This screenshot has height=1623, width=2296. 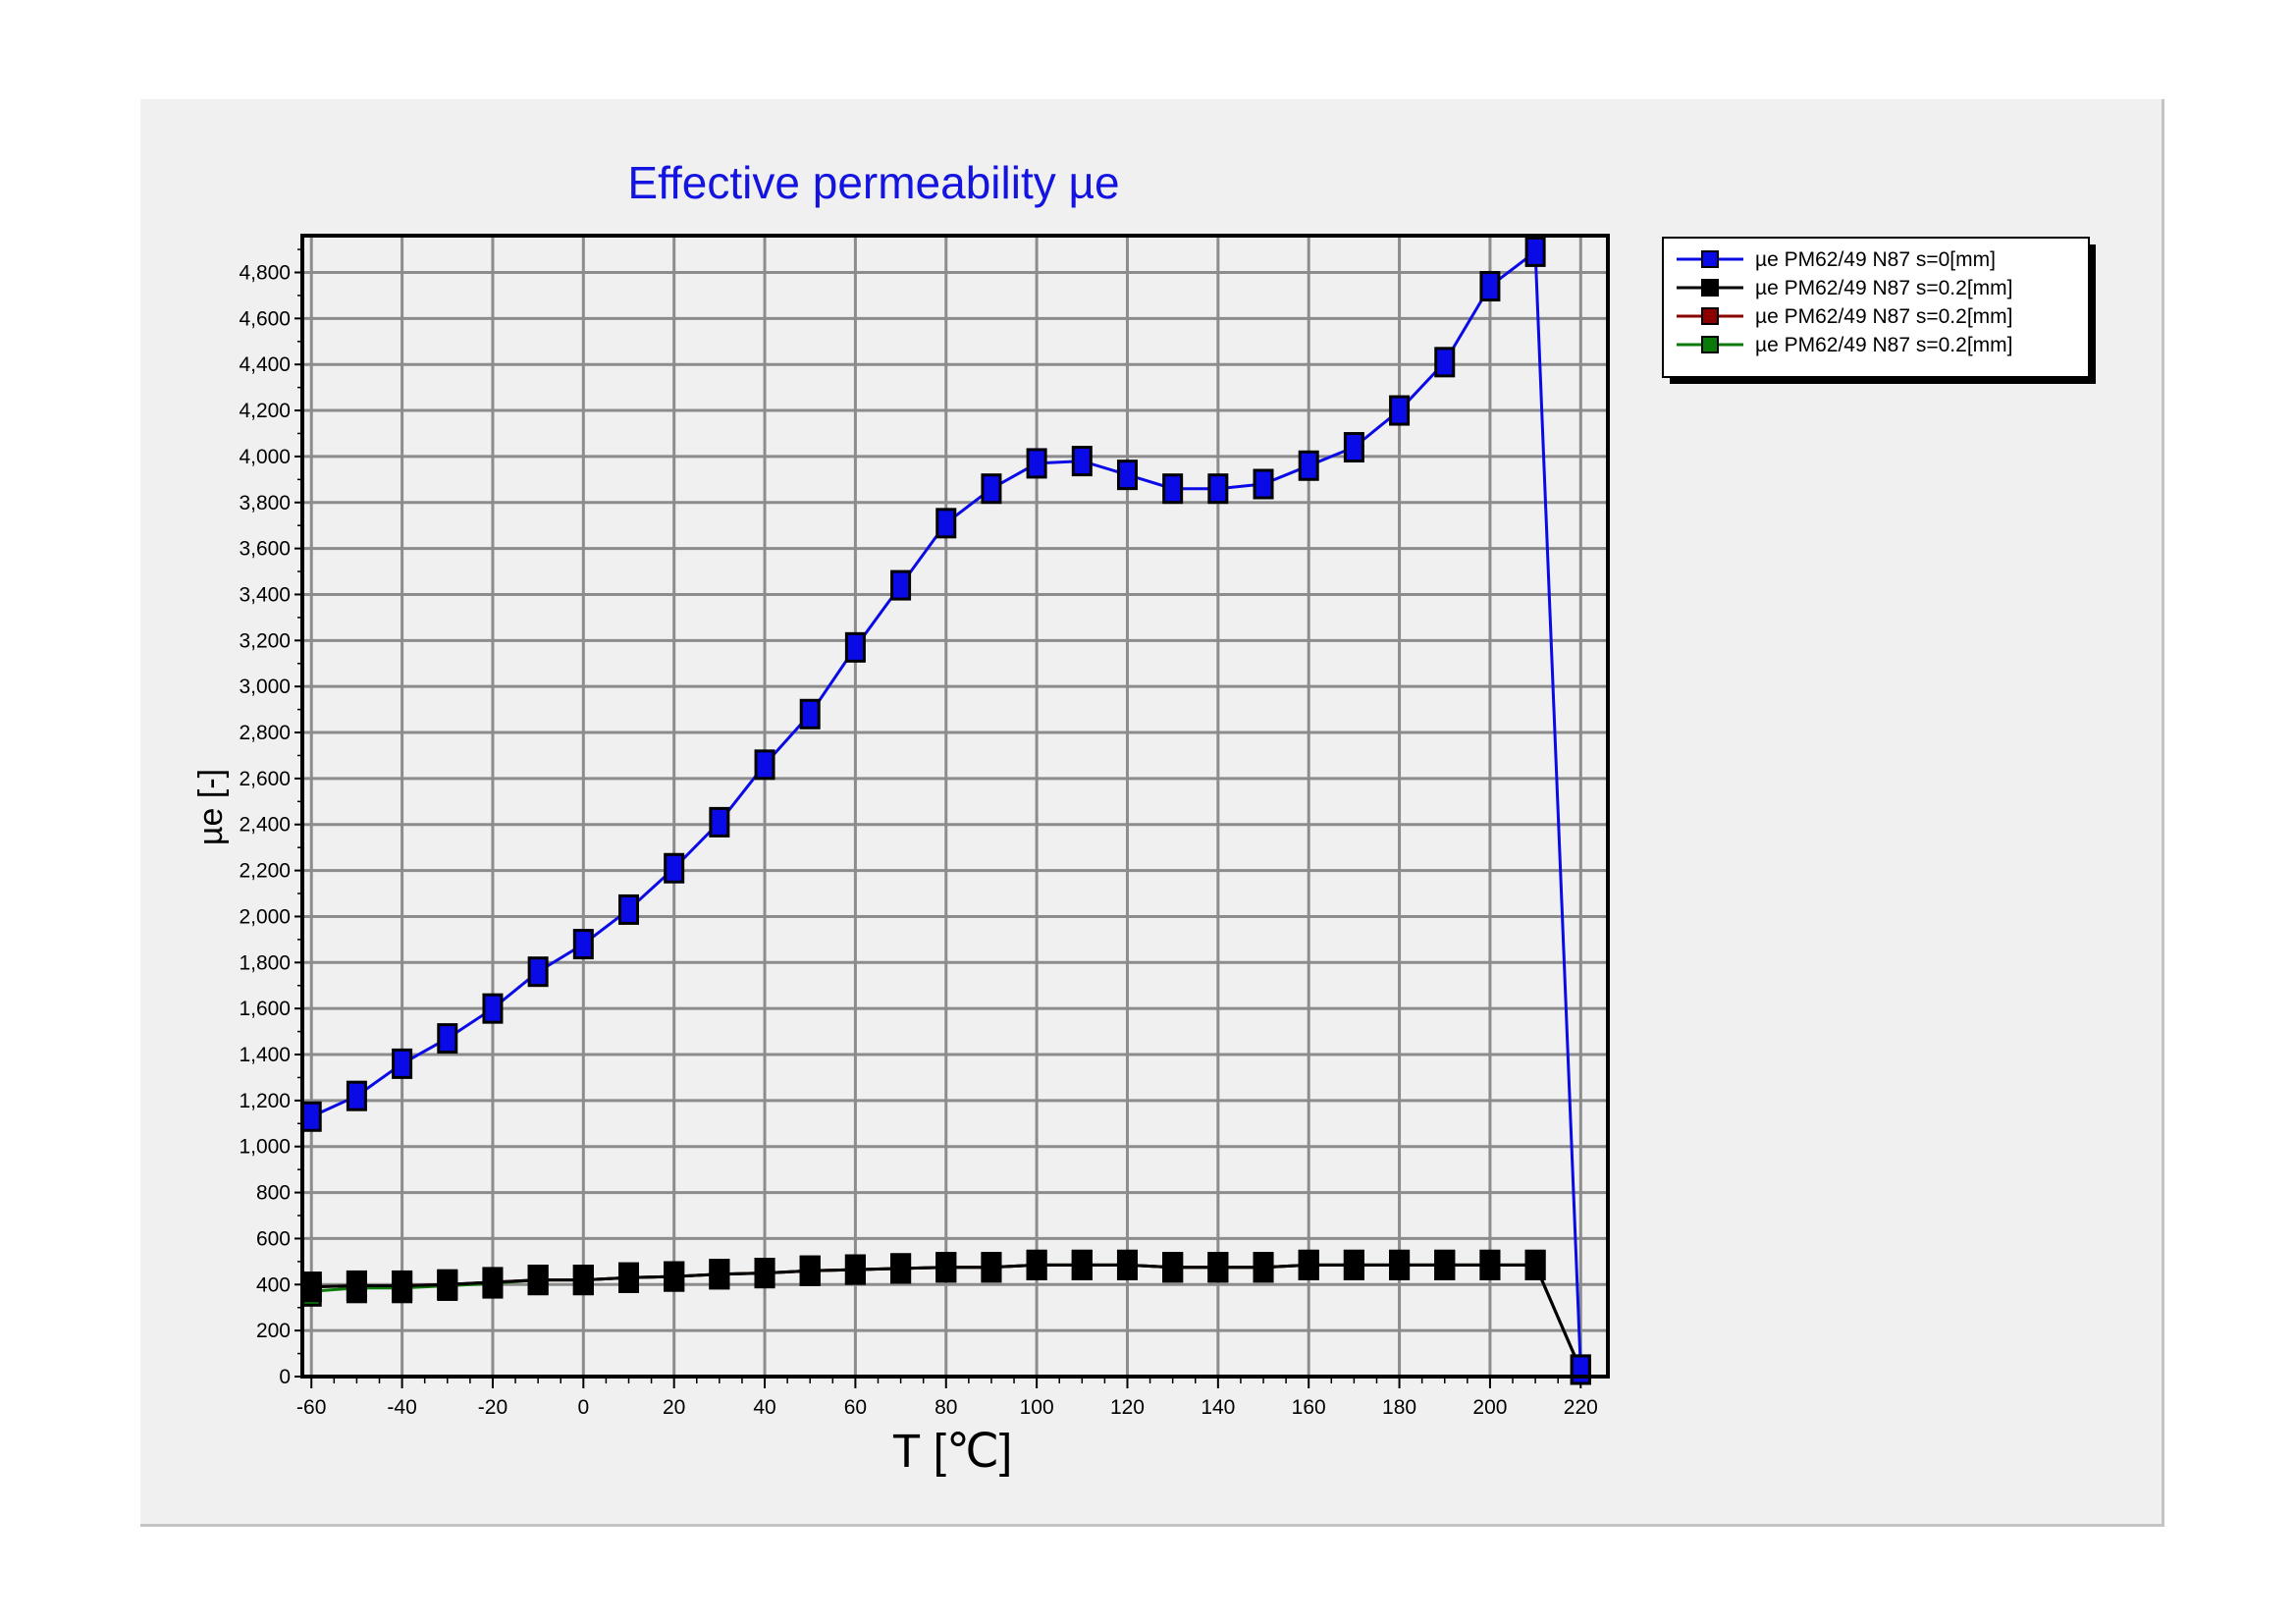 I want to click on chart-title: Effective permeability µe, so click(x=873, y=182).